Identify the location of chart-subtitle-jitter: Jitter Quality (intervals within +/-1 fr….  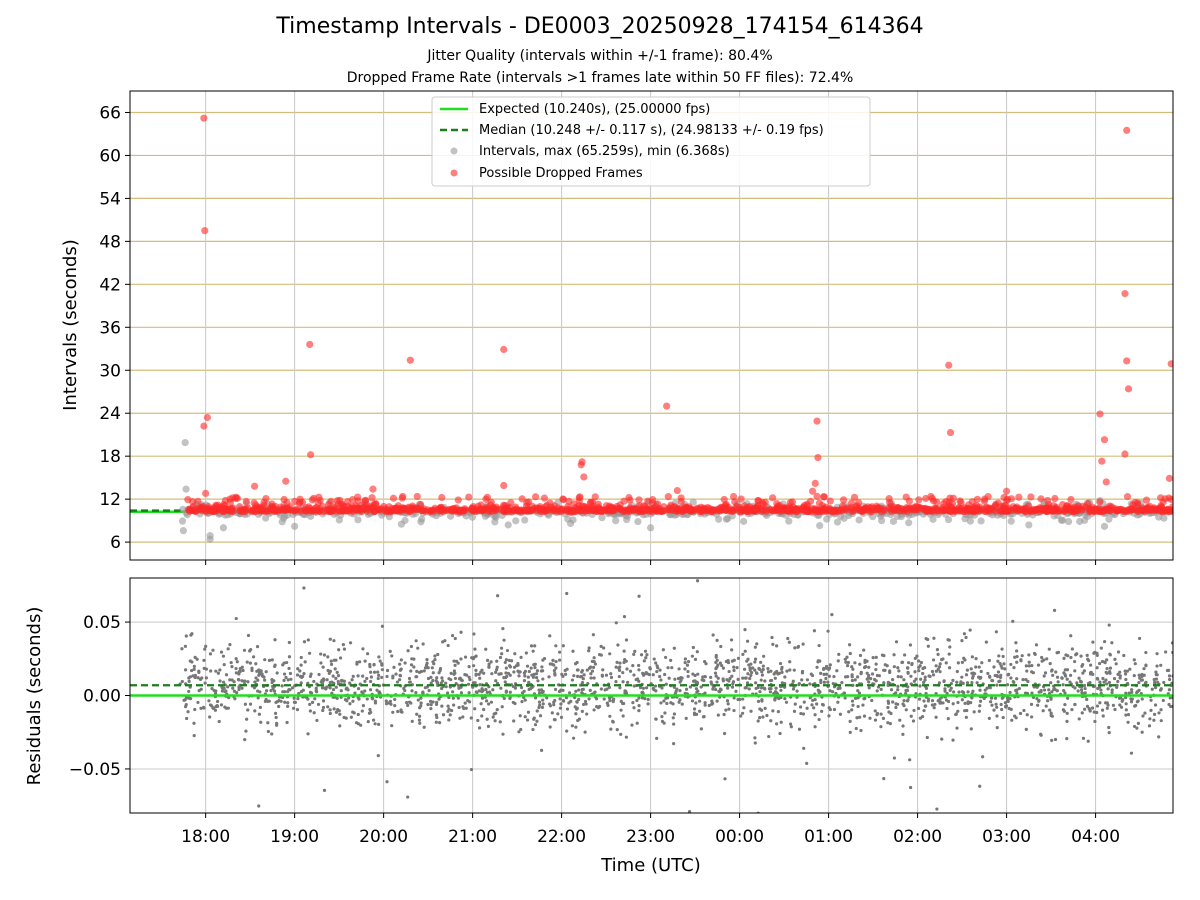
(600, 56).